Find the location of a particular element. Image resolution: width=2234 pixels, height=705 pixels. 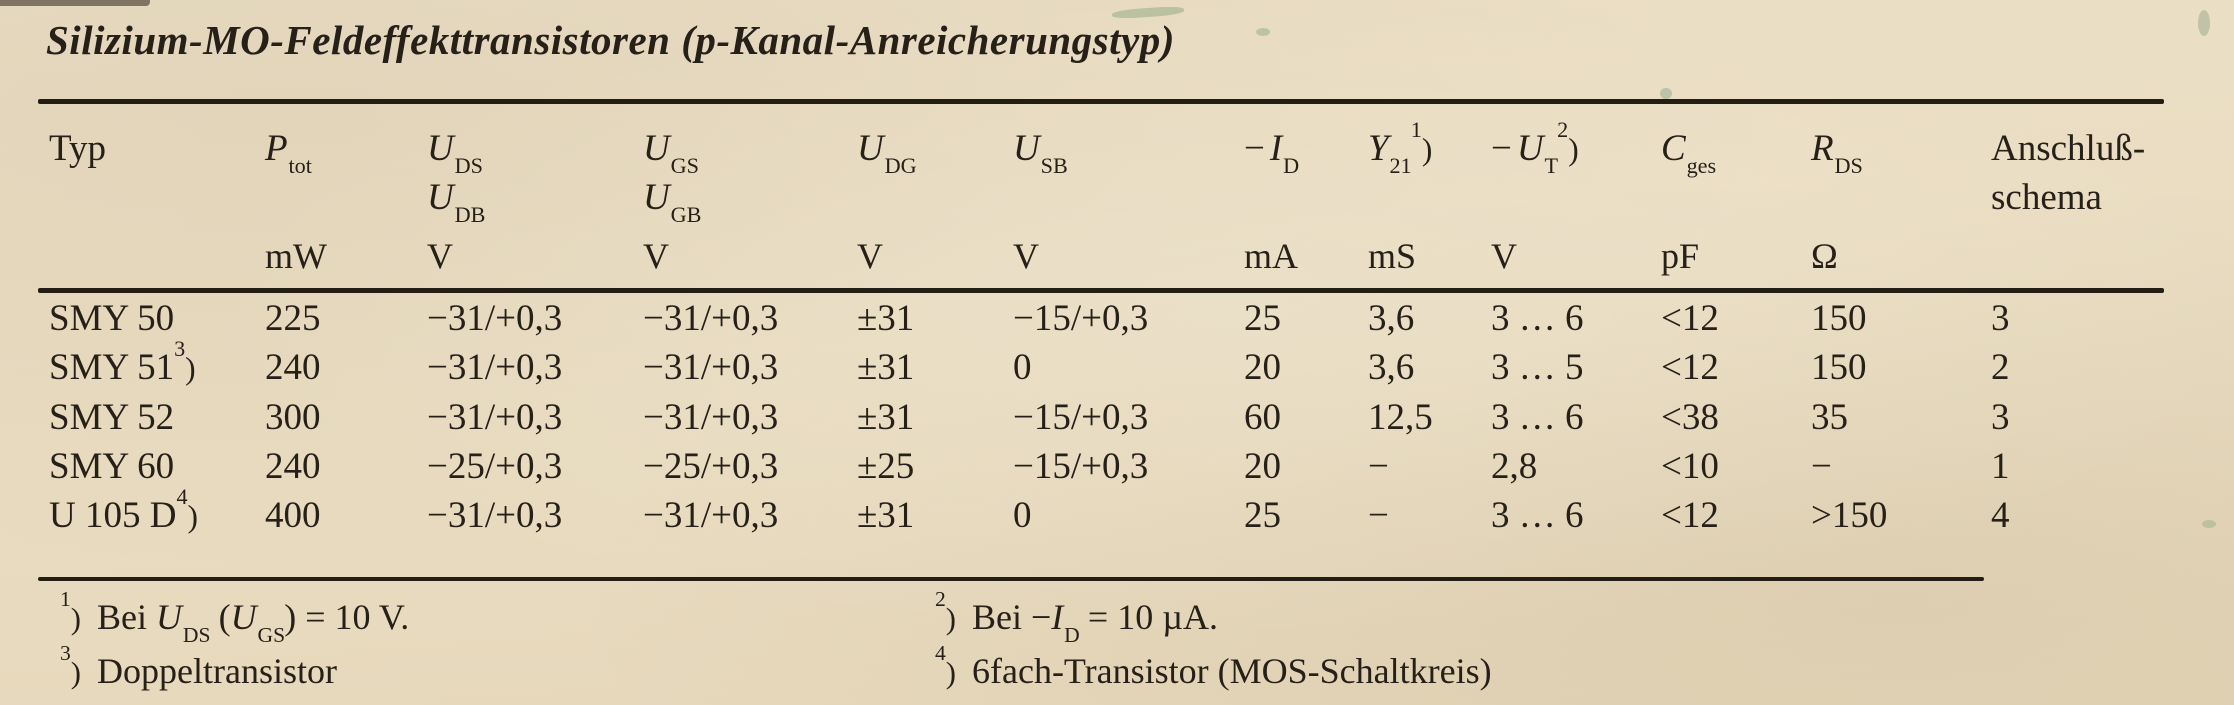

col-header-id: − ID mA is located at coordinates (1272, 202).